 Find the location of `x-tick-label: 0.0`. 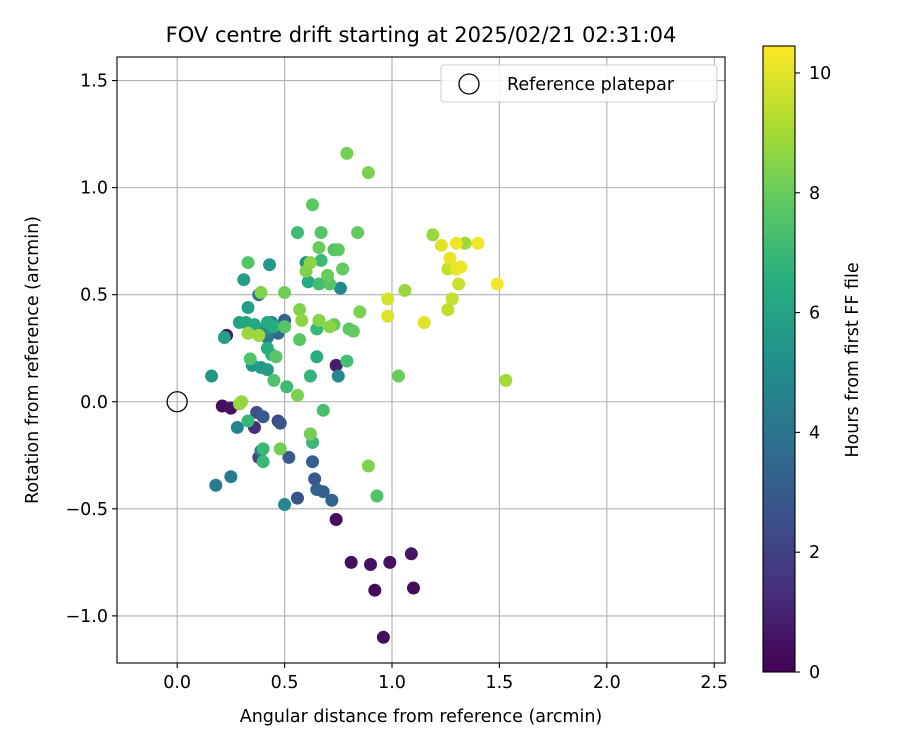

x-tick-label: 0.0 is located at coordinates (177, 683).